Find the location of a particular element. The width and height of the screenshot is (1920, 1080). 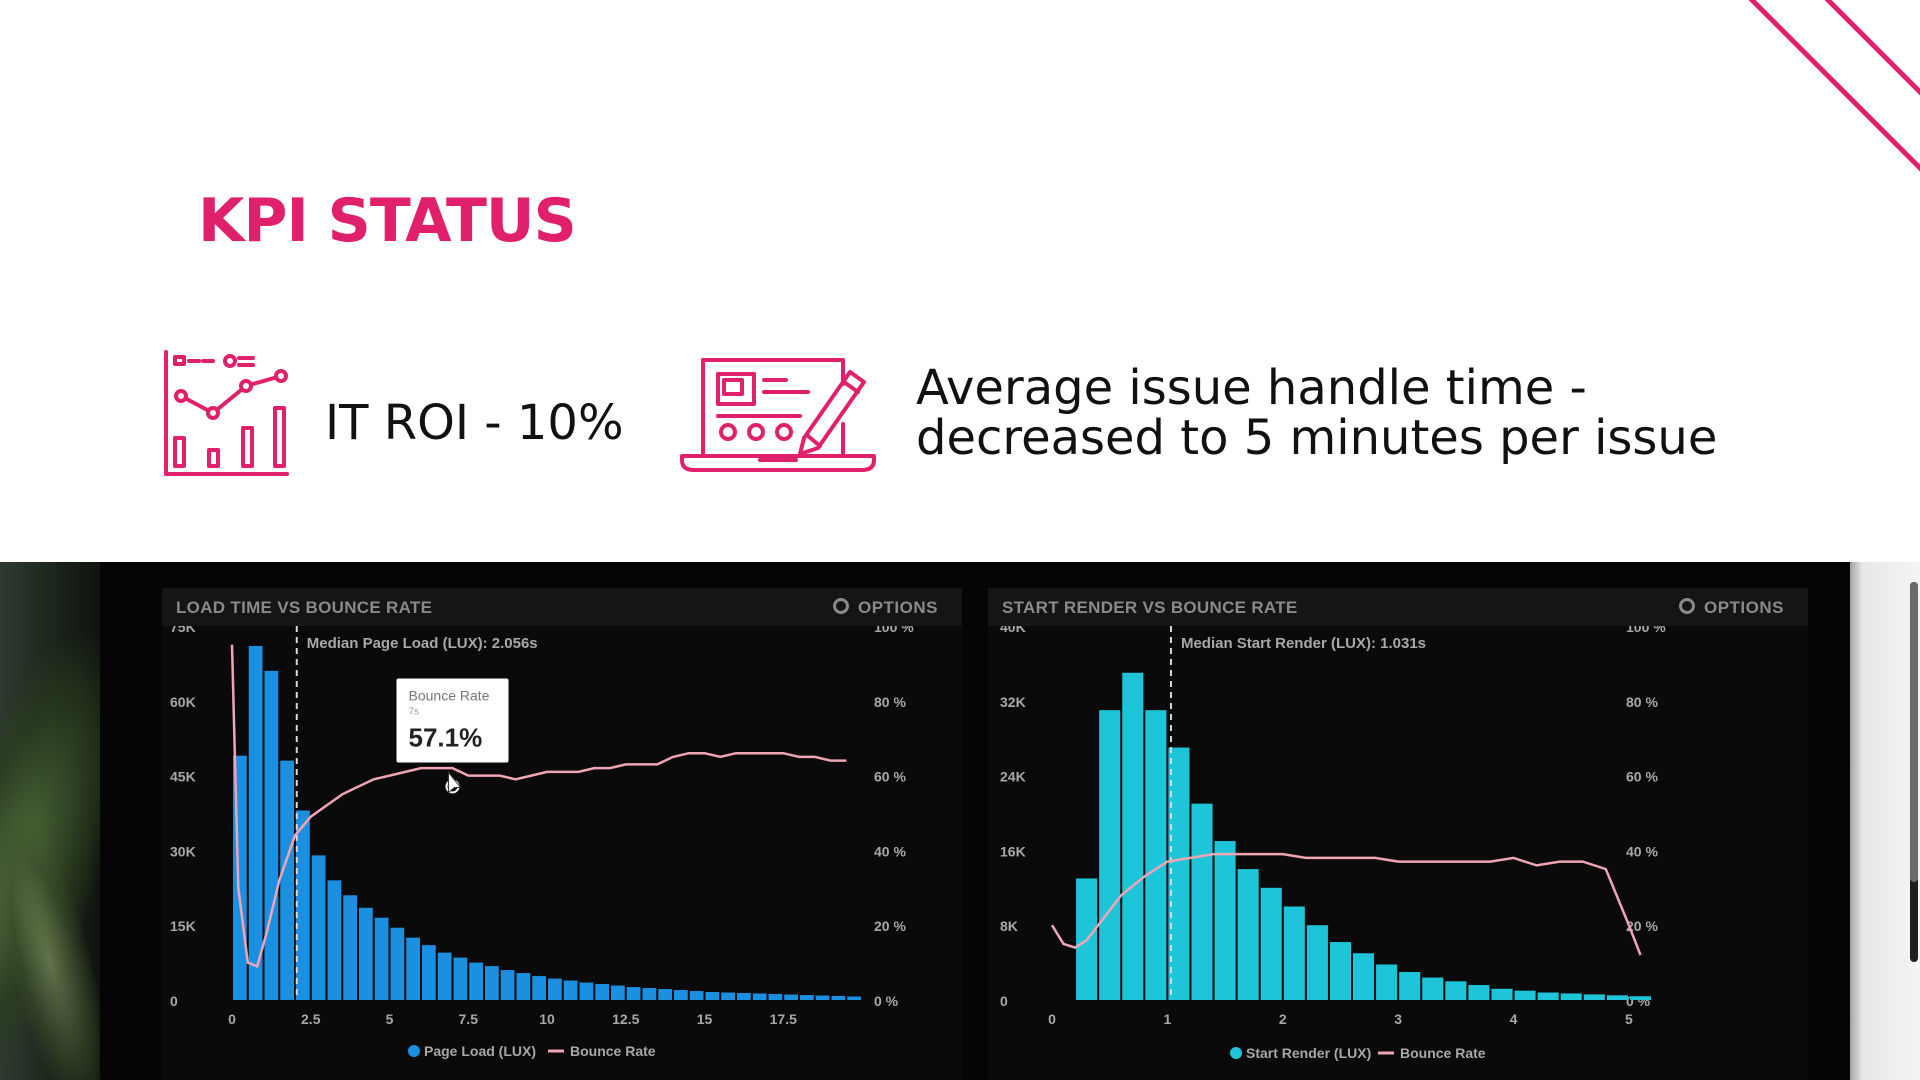

panel-title: LOAD TIME VS BOUNCE RATE is located at coordinates (304, 607).